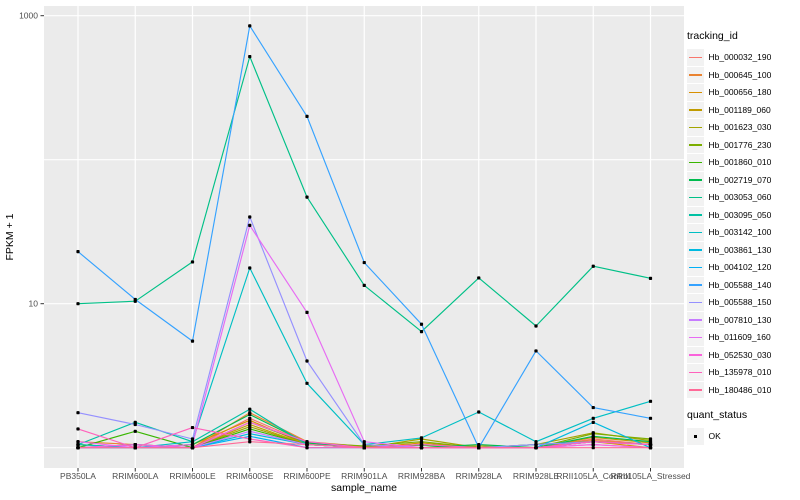 The image size is (800, 500). Describe the element at coordinates (743, 162) in the screenshot. I see `legend-item: Hb_001860_010` at that location.